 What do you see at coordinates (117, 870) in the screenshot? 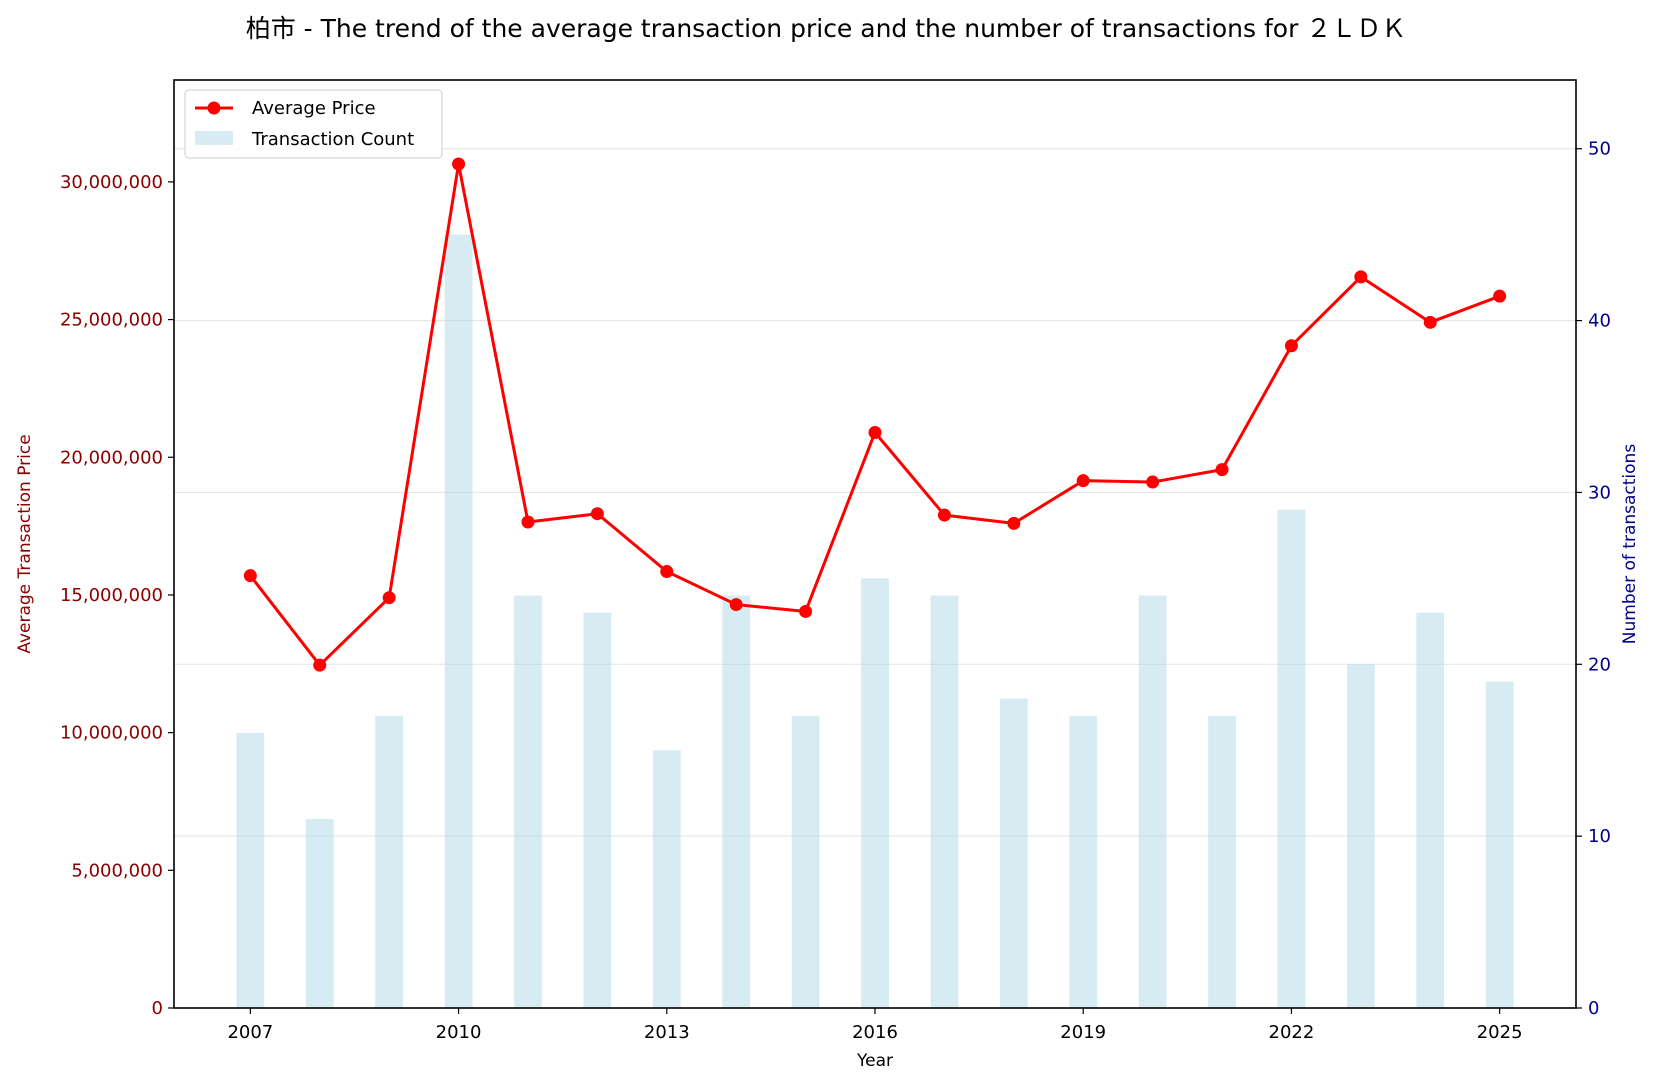
I see `left-tick-label: 5,000,000` at bounding box center [117, 870].